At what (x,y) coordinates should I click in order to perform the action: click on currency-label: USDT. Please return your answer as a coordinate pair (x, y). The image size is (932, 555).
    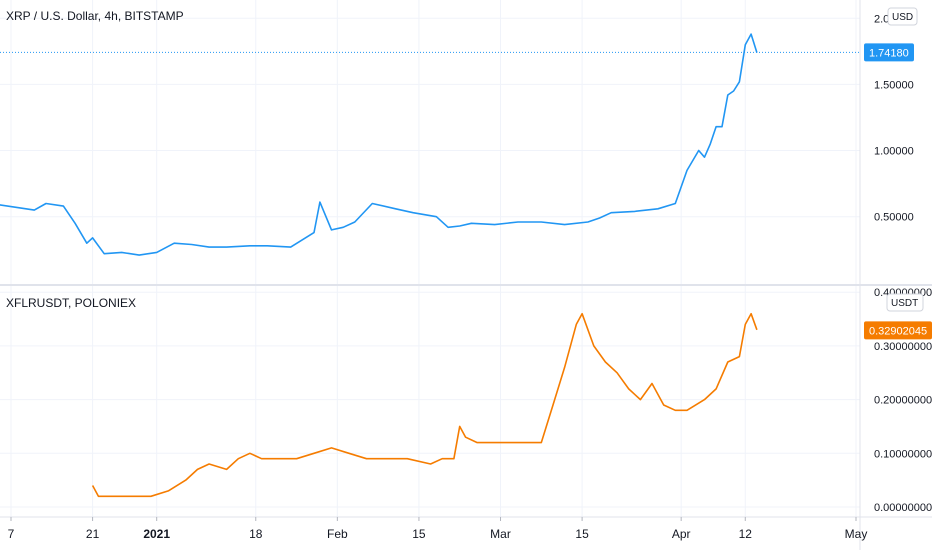
    Looking at the image, I should click on (904, 303).